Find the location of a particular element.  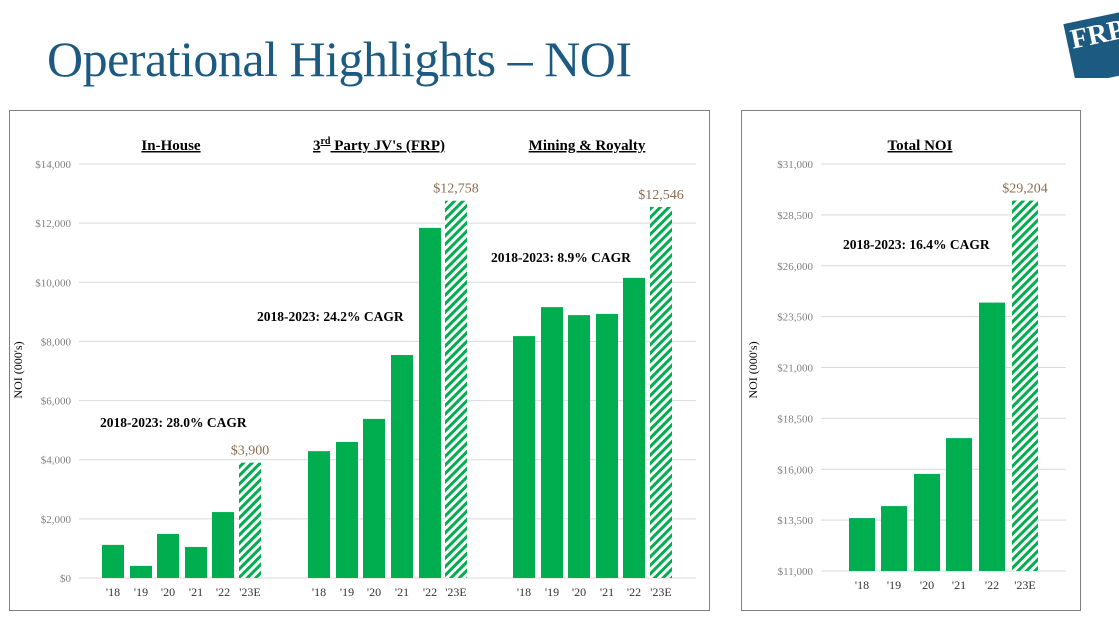

y-tick-label: $23,500 is located at coordinates (795, 318).